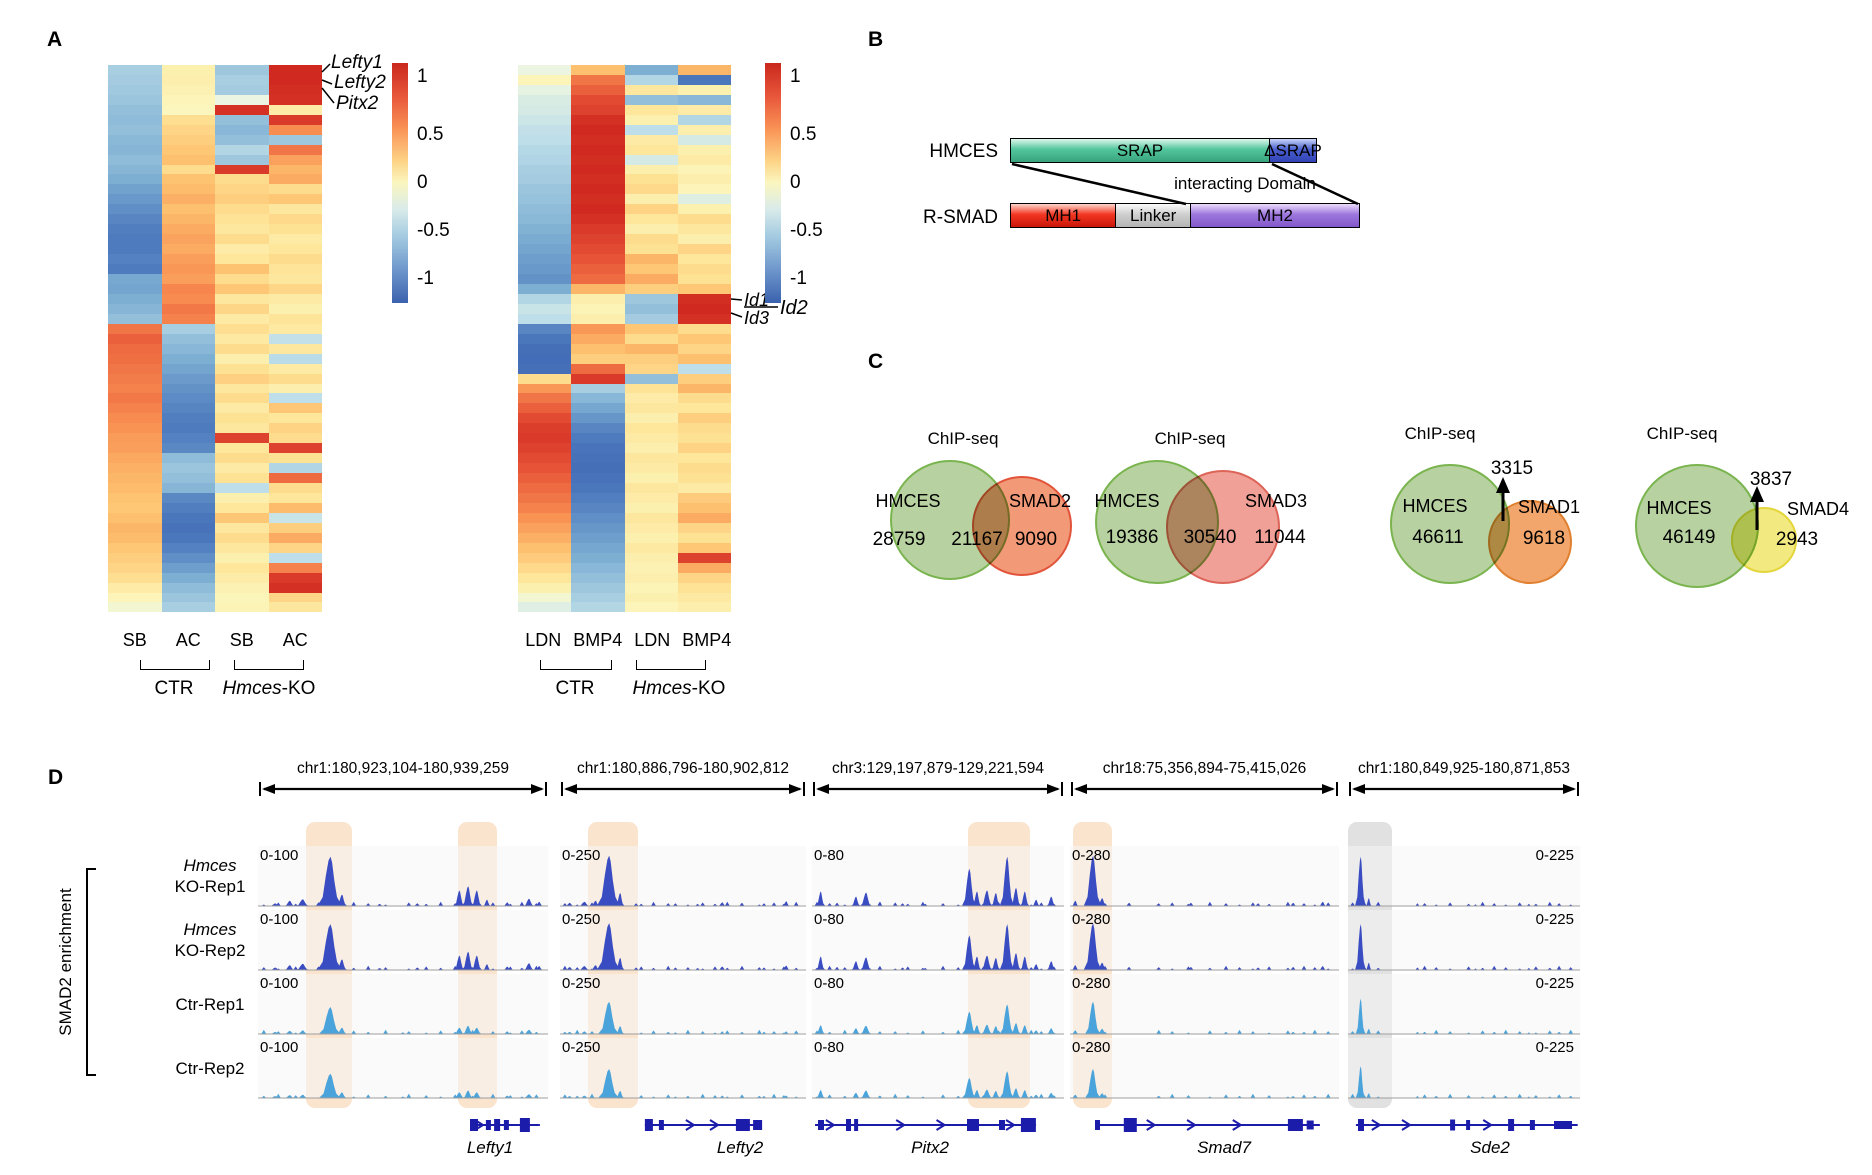 Image resolution: width=1872 pixels, height=1175 pixels. Describe the element at coordinates (930, 1147) in the screenshot. I see `gene-name-label: Pitx2` at that location.